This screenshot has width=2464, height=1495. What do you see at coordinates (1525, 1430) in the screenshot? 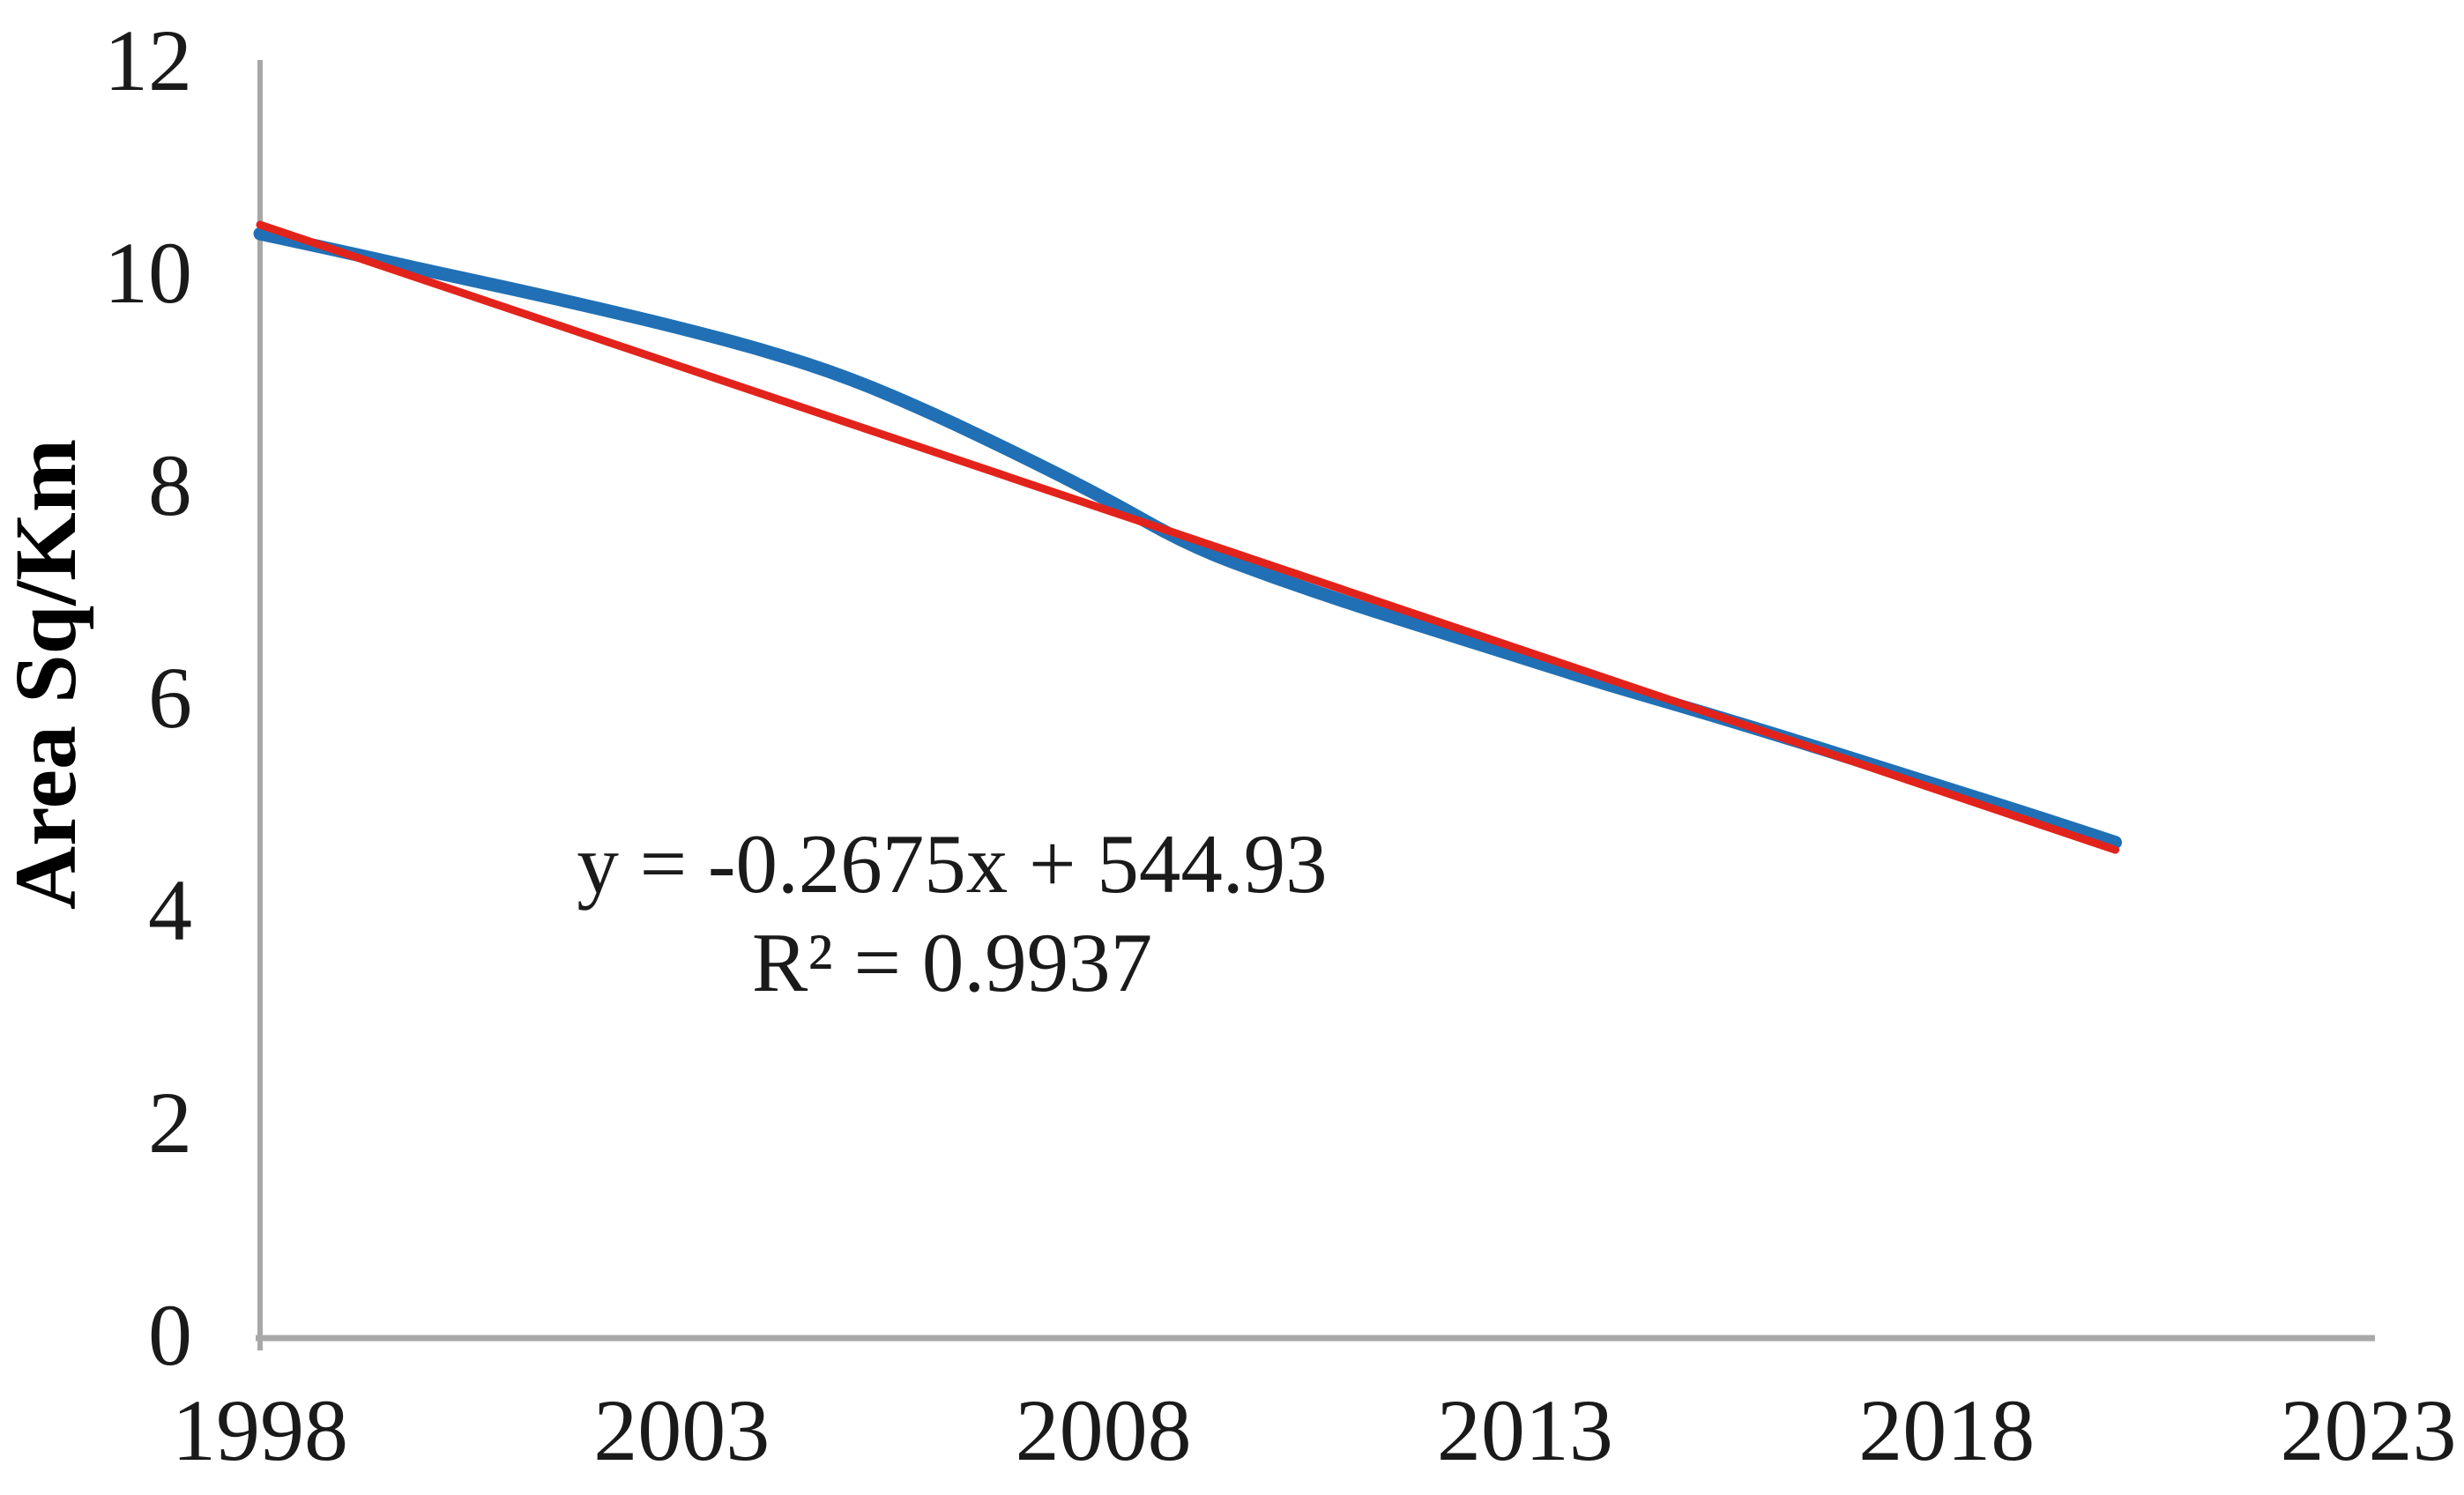
I see `x-tick-label: 2013` at bounding box center [1525, 1430].